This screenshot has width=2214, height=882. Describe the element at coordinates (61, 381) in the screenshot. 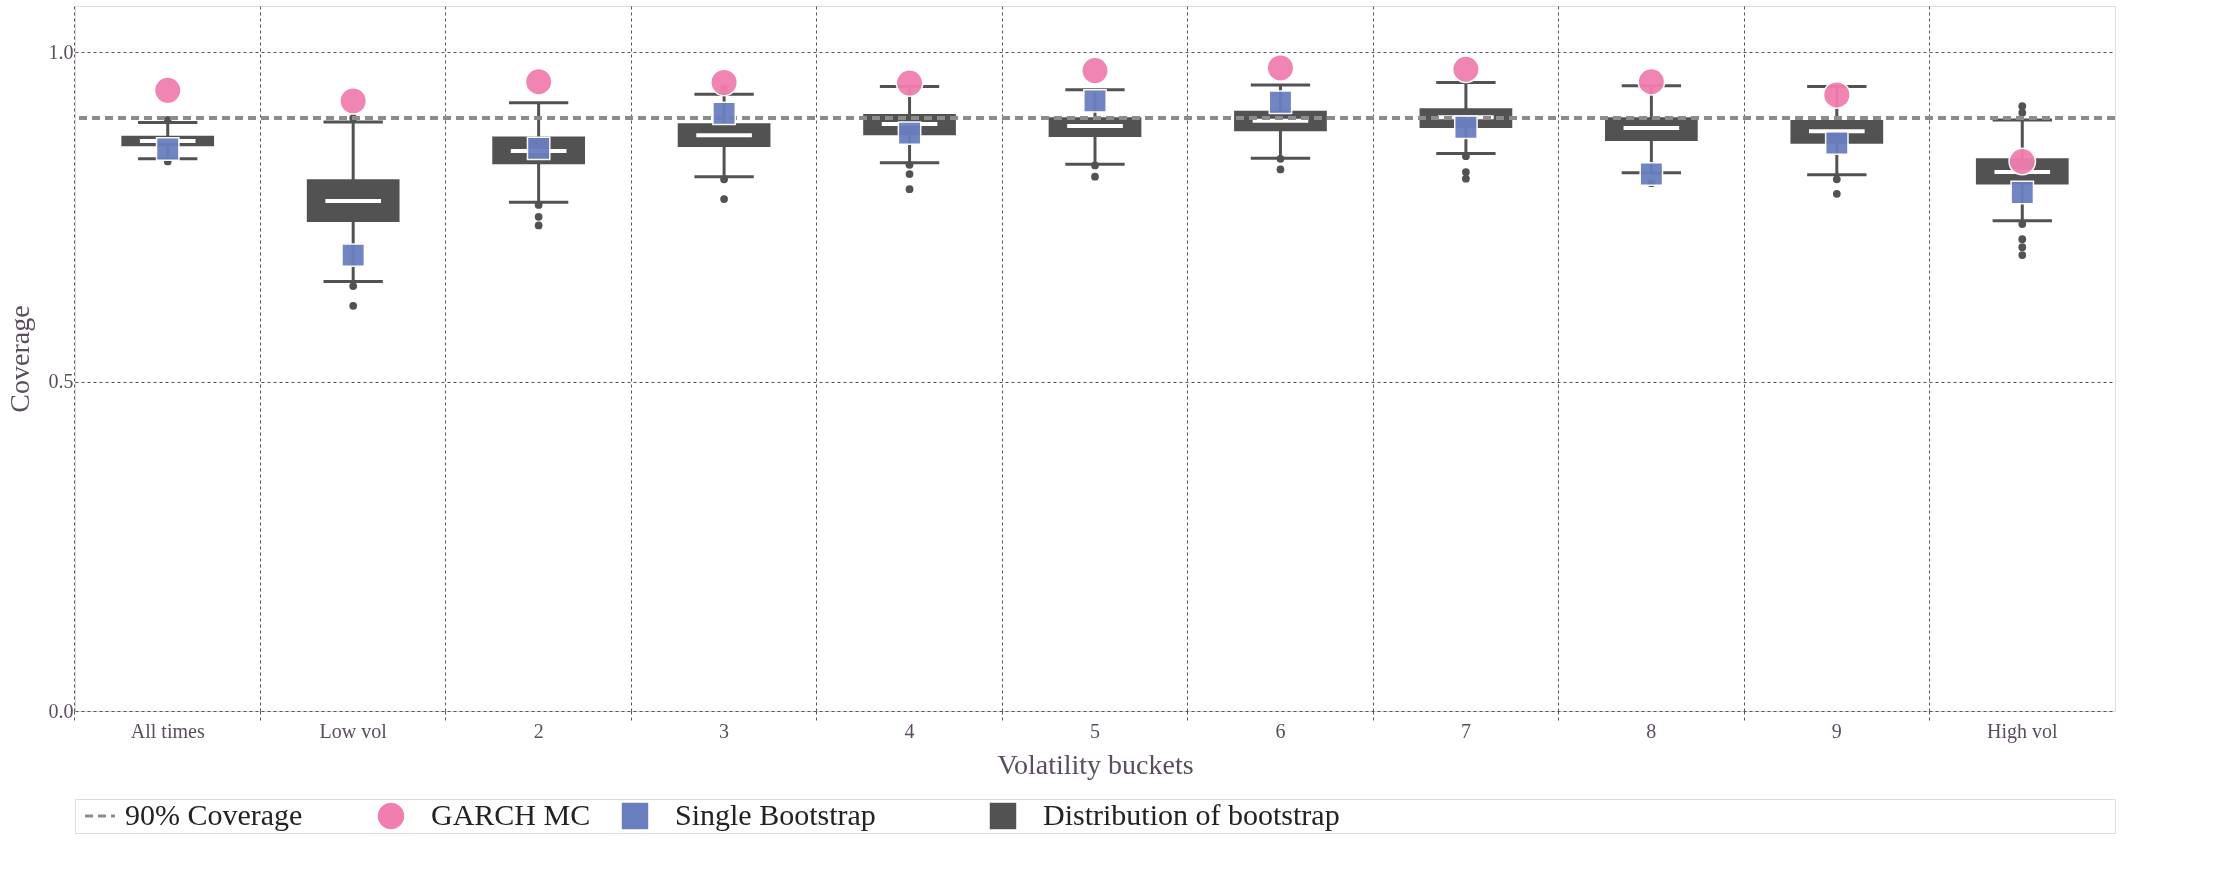

I see `y-tick-label: 0.5` at that location.